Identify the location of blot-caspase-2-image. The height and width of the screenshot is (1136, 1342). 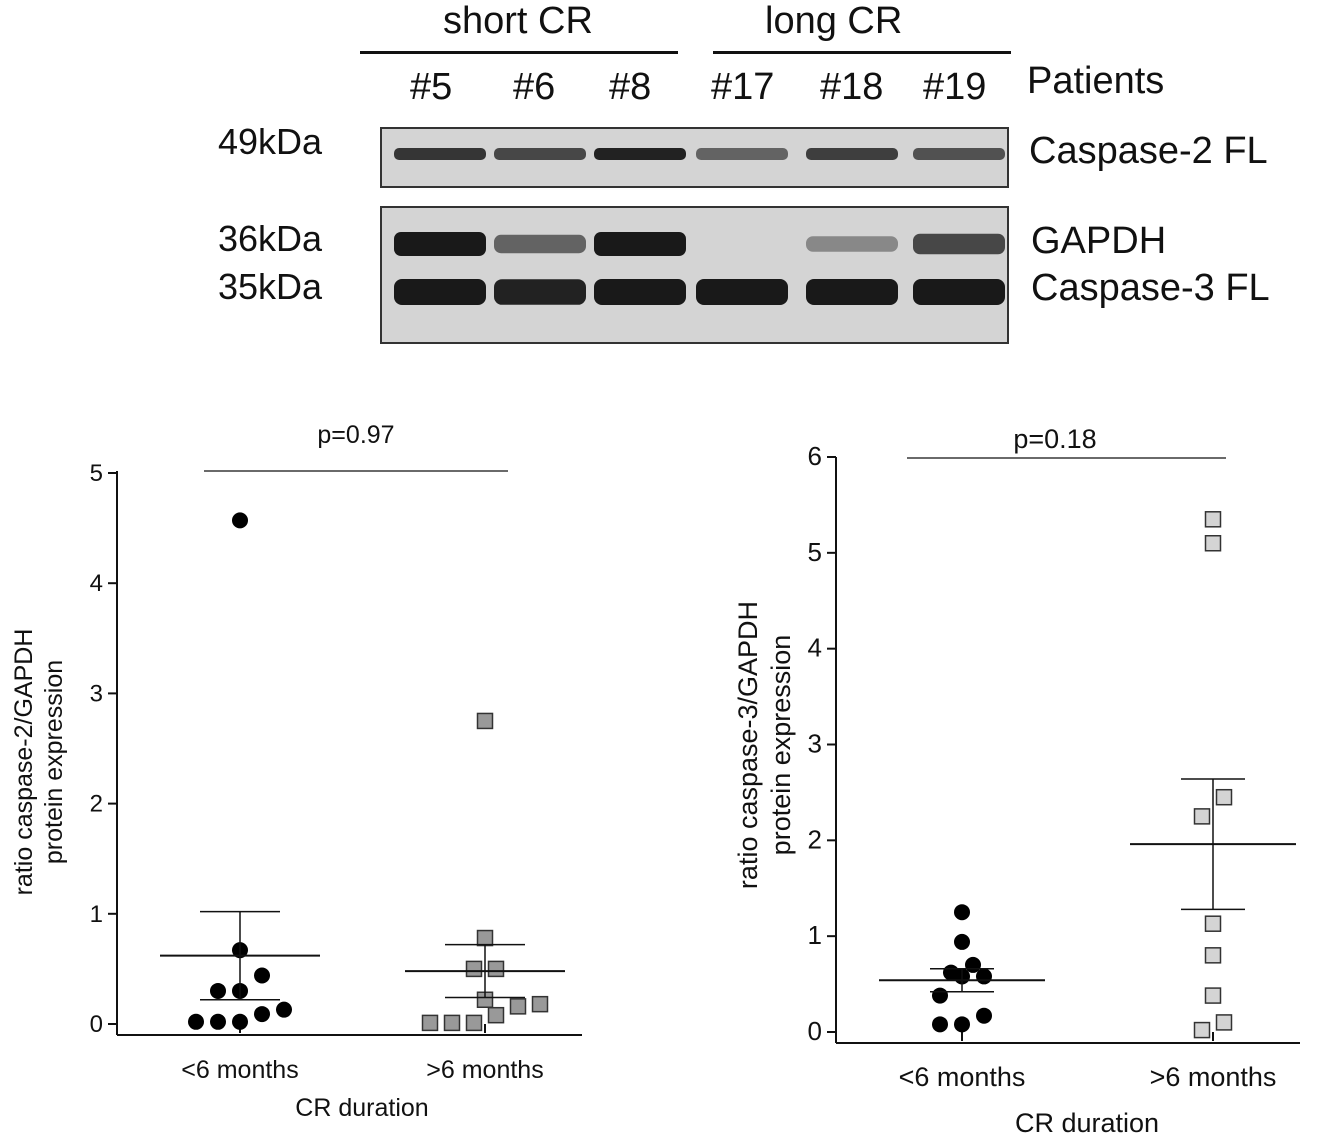
(694, 157).